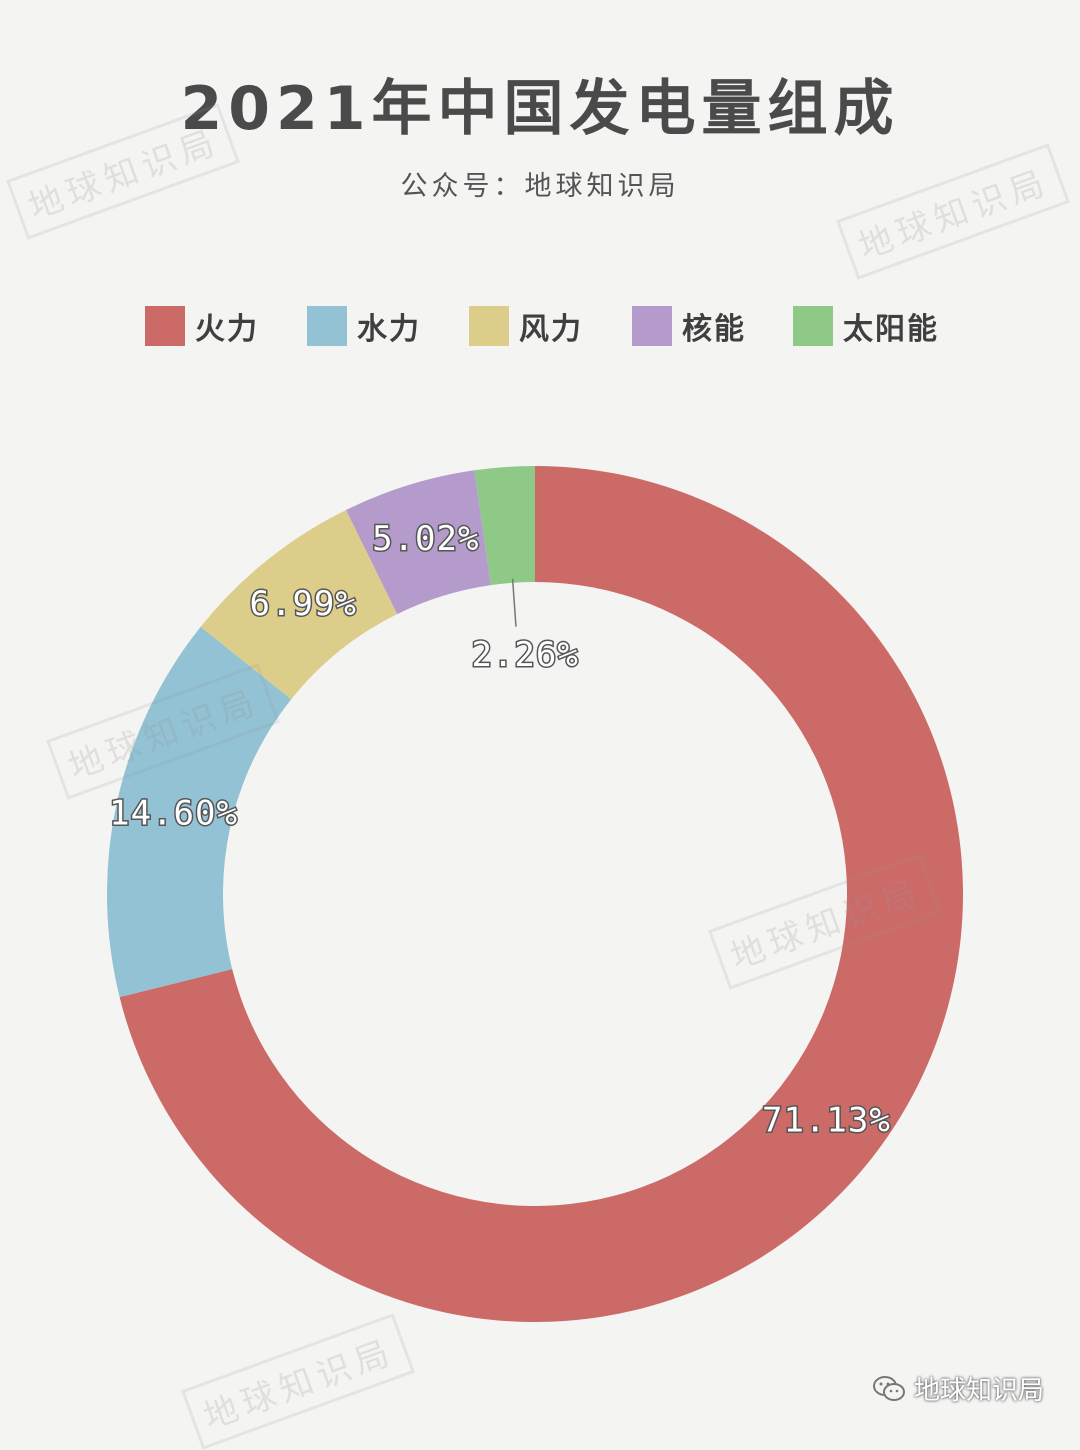  I want to click on wechat-icon, so click(888, 1388).